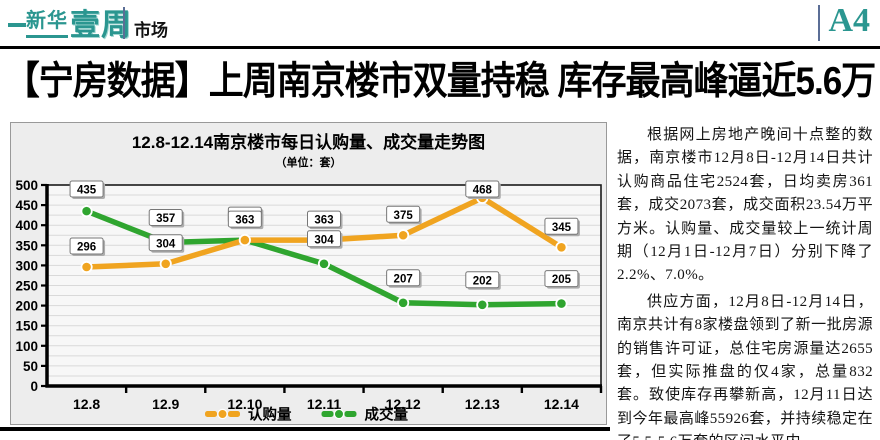 The image size is (880, 440). Describe the element at coordinates (26, 306) in the screenshot. I see `svg-text: 200` at that location.